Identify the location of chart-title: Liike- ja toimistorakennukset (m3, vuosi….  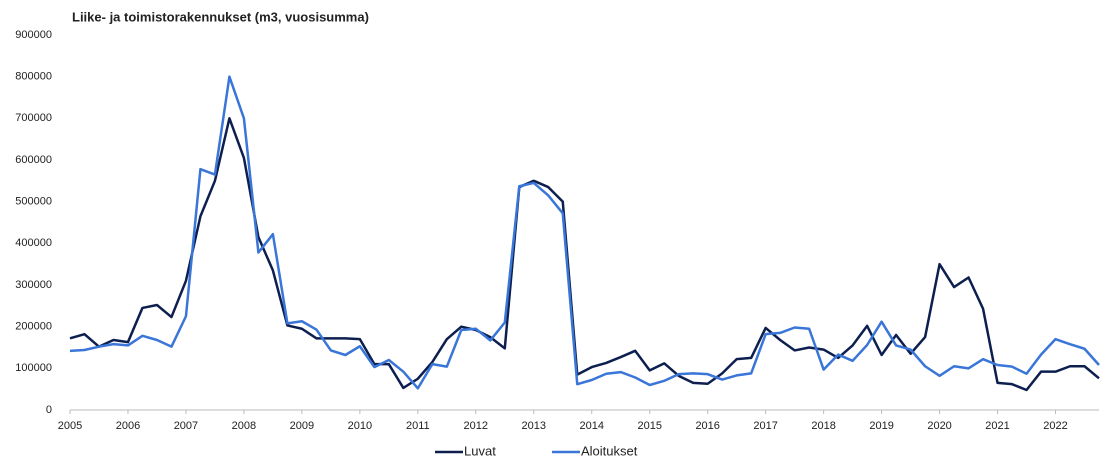
(220, 16).